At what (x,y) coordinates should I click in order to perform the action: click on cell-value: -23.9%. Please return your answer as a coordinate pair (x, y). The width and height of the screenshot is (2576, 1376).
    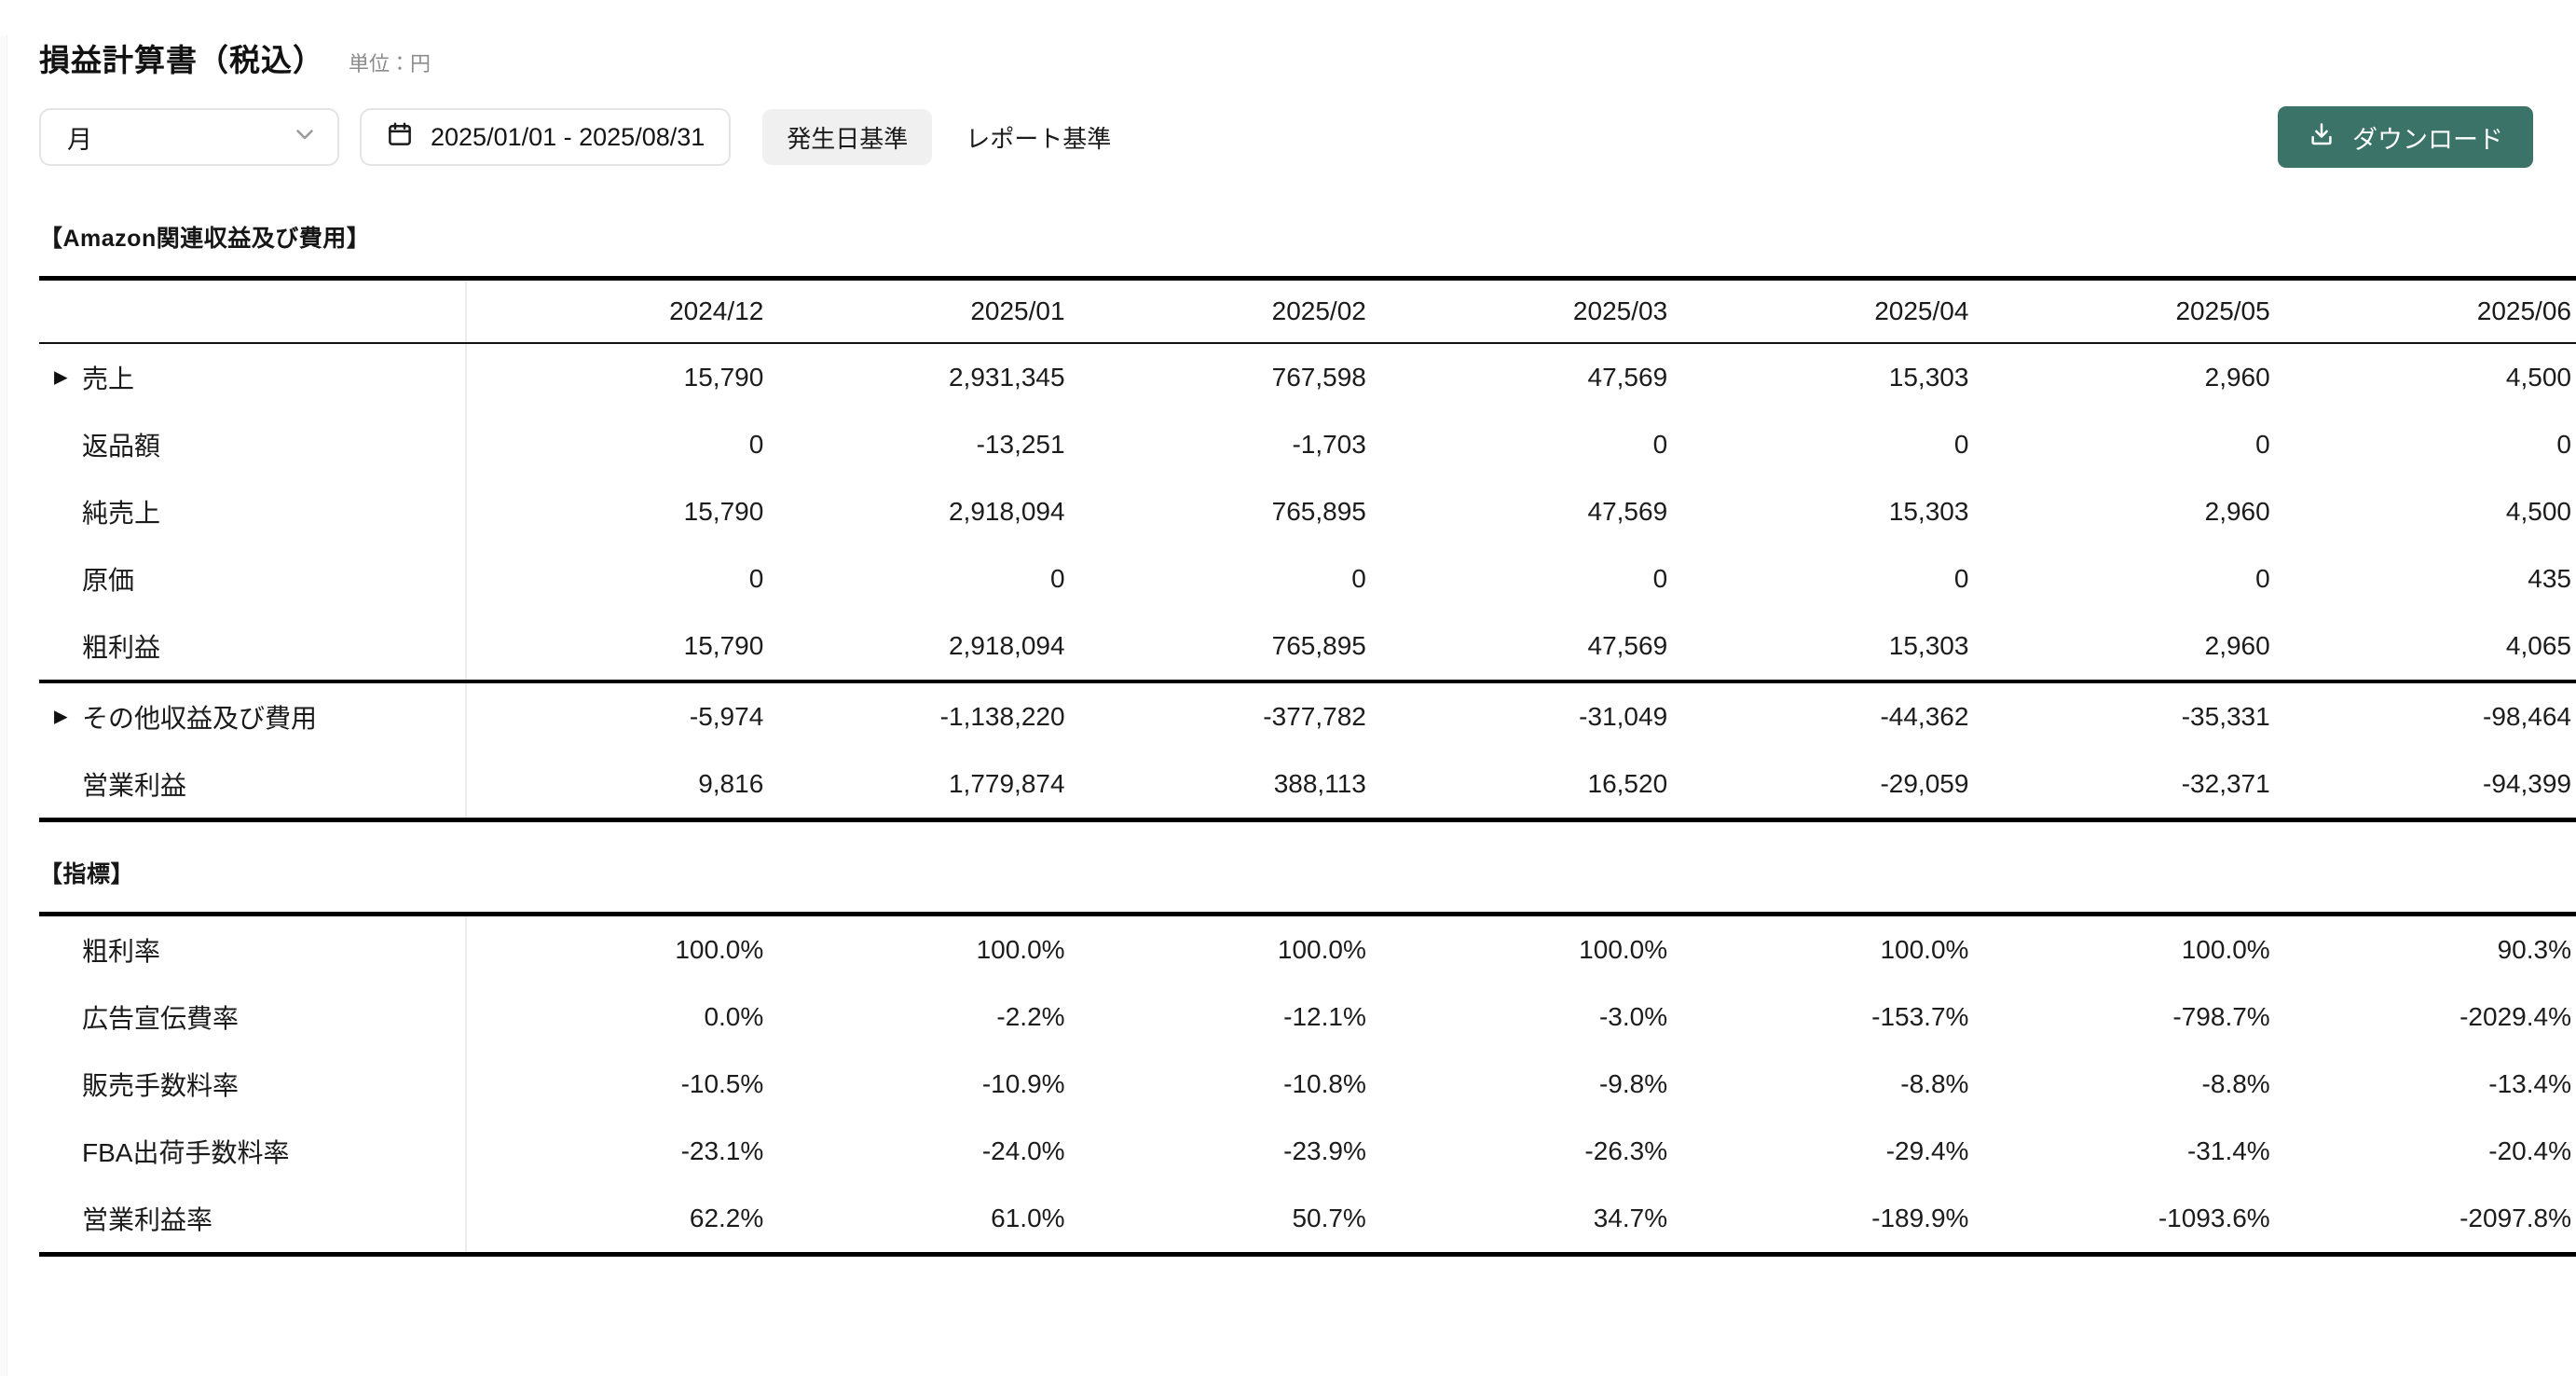
    Looking at the image, I should click on (1324, 1150).